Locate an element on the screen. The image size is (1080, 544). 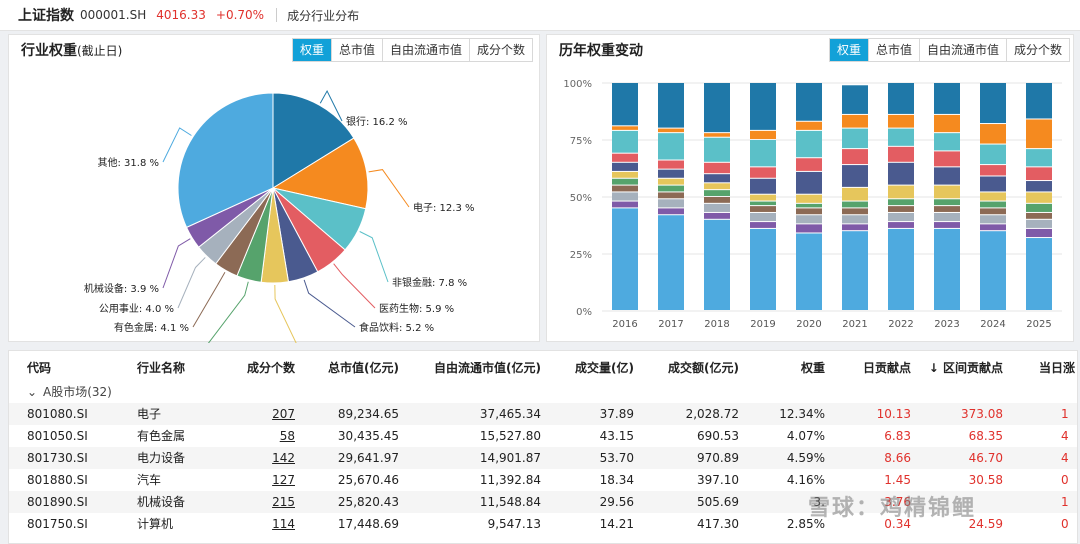
table-cell: 215 is located at coordinates (283, 502).